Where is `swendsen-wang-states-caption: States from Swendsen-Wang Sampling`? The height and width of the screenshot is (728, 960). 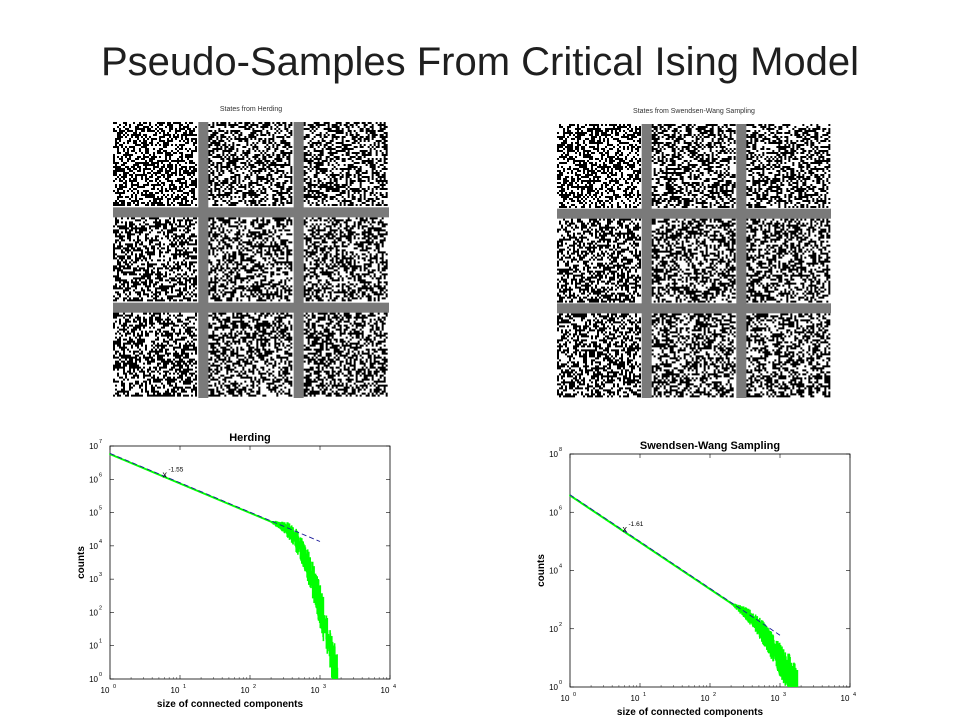
swendsen-wang-states-caption: States from Swendsen-Wang Sampling is located at coordinates (694, 111).